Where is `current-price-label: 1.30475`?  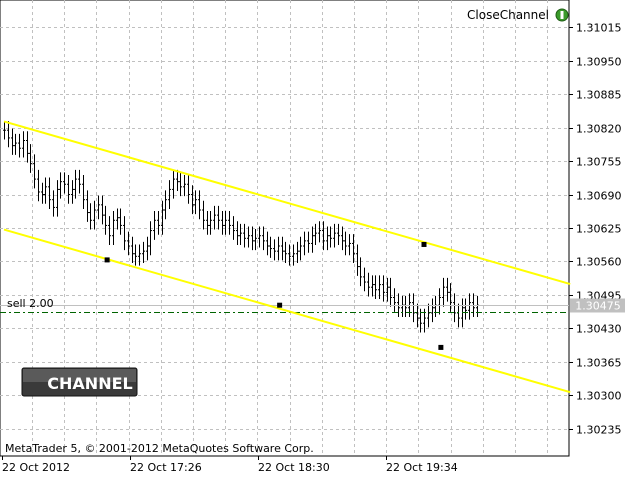
current-price-label: 1.30475 is located at coordinates (598, 306).